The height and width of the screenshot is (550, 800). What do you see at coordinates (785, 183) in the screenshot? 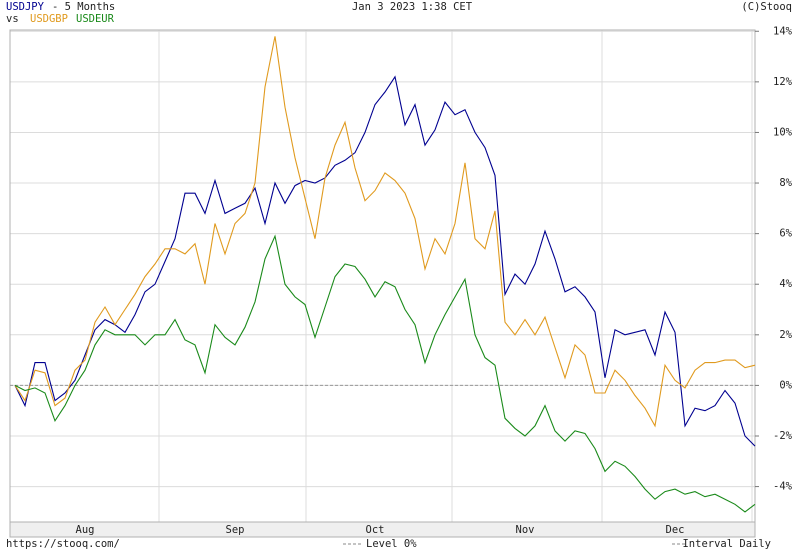
I see `y-tick-label: 8%` at bounding box center [785, 183].